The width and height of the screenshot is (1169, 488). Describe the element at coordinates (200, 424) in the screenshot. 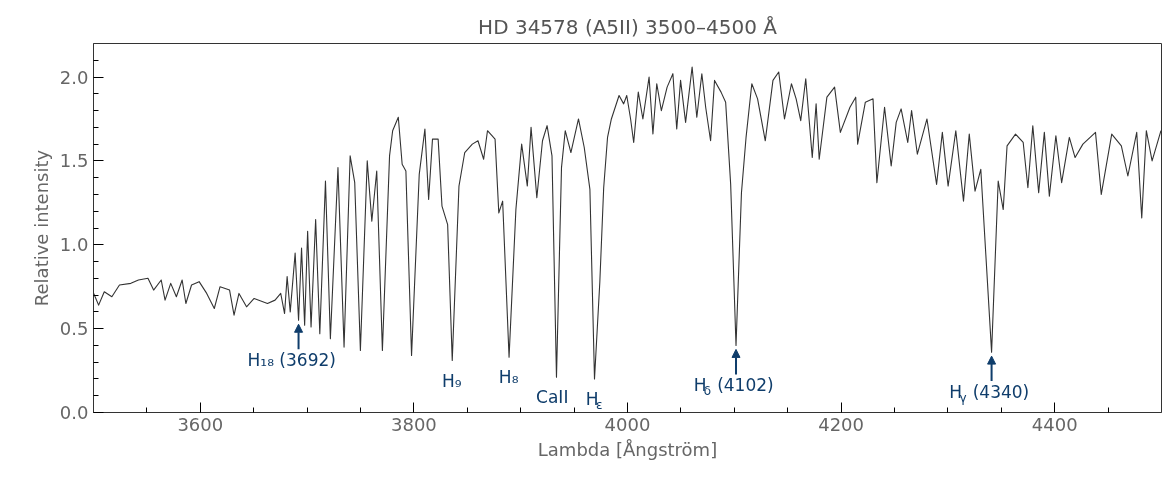

I see `x-tick-label: 3600` at that location.